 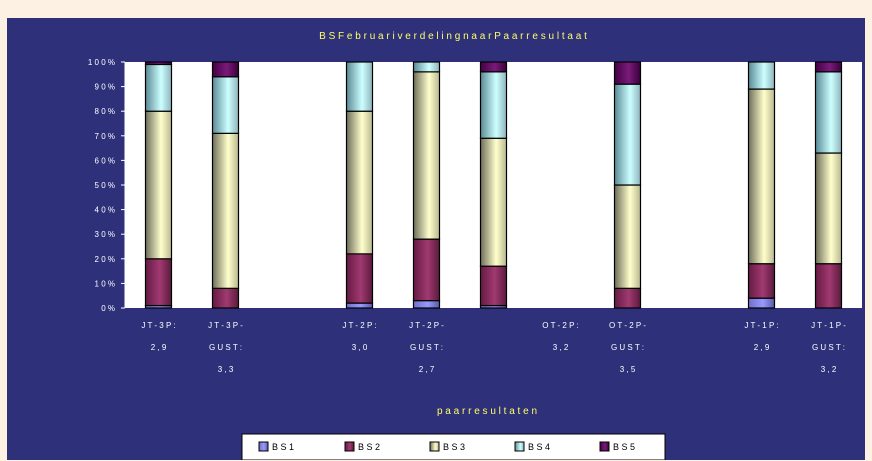 I want to click on x-tick-label: J T - 2 P :3 , 0, so click(x=359, y=336).